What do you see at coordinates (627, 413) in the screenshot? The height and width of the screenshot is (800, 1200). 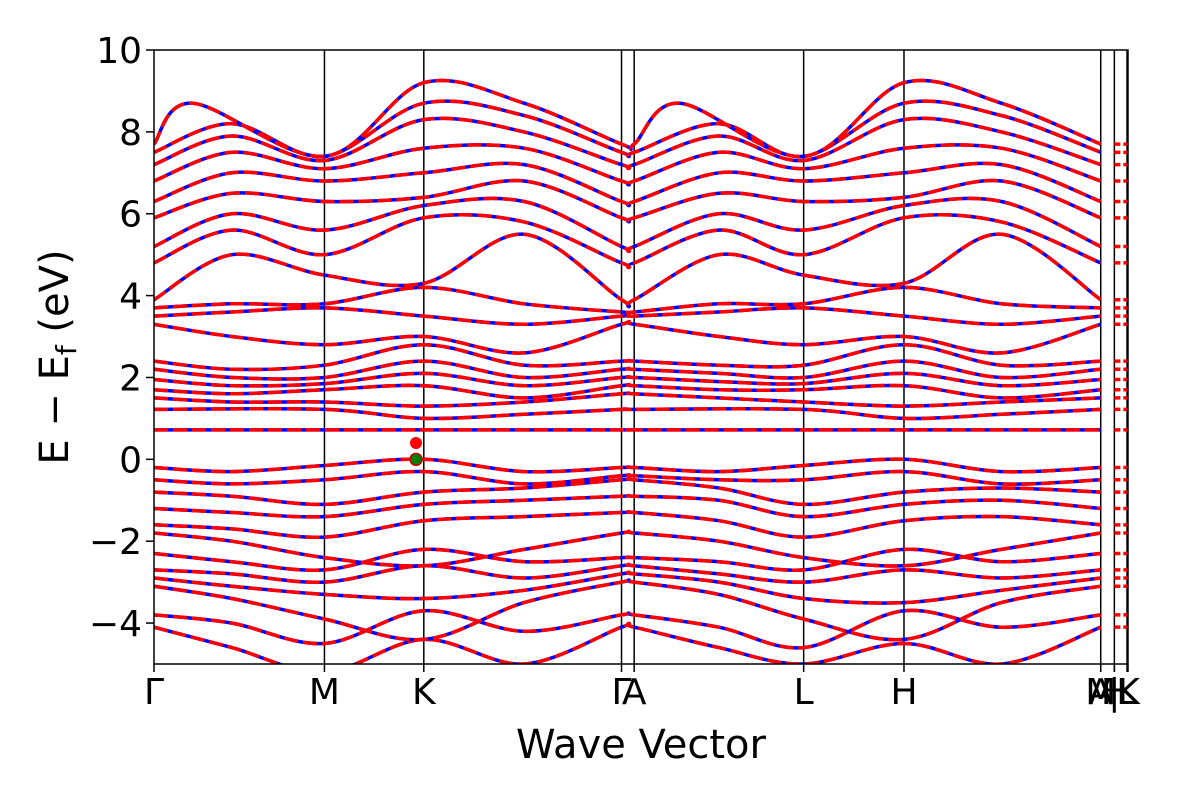 I see `band-13-spin-down` at bounding box center [627, 413].